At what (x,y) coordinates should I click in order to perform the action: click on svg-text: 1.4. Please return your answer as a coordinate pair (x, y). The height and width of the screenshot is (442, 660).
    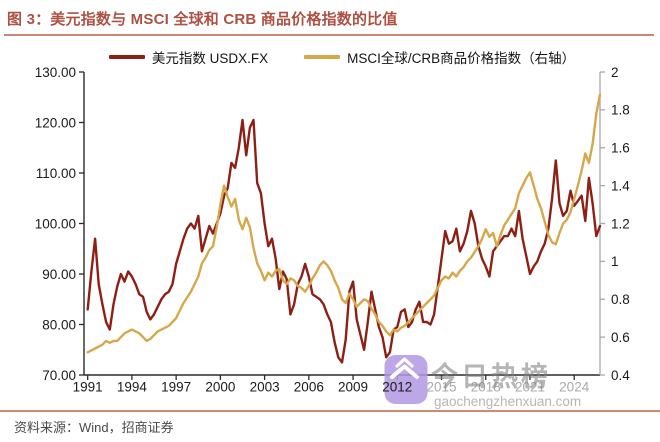
    Looking at the image, I should click on (620, 185).